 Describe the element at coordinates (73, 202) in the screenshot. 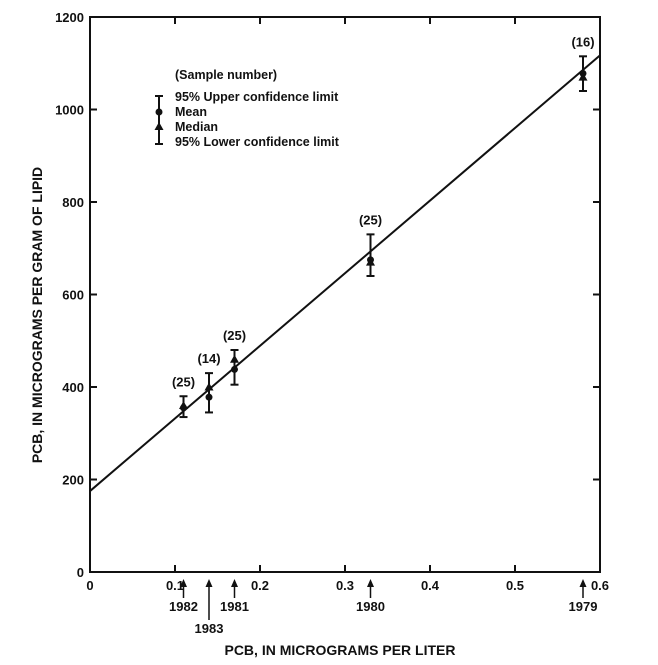

I see `y-tick-label: 800` at that location.